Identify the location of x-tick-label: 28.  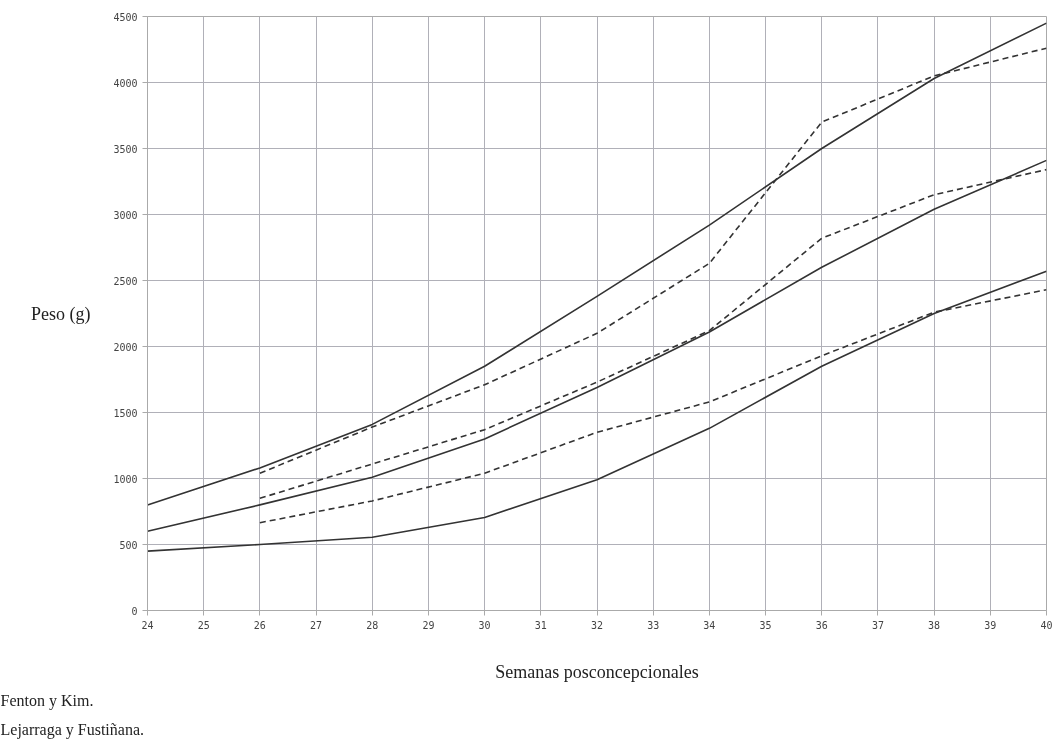
(372, 625).